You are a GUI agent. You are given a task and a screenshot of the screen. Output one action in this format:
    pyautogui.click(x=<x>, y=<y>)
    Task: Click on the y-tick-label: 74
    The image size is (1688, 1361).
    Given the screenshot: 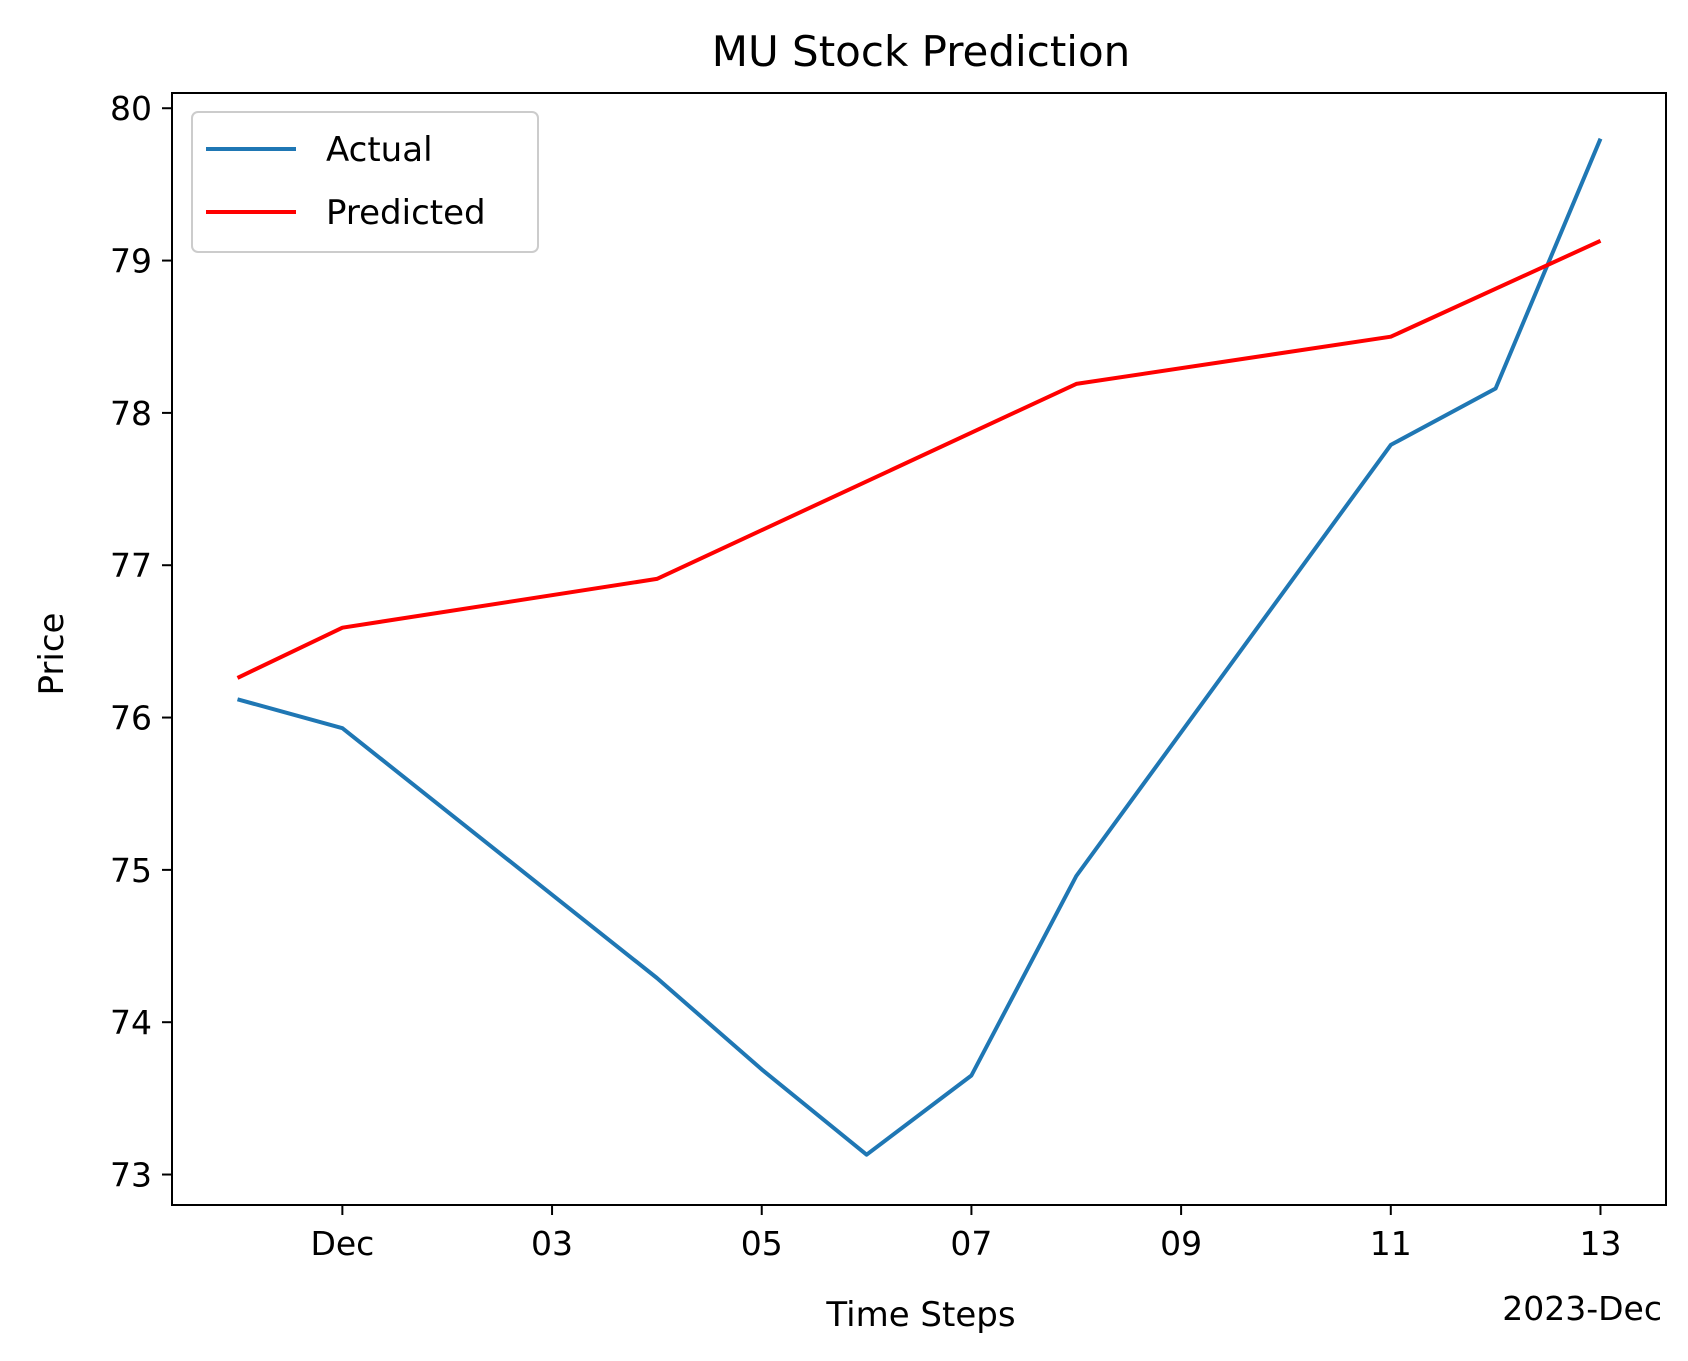 What is the action you would take?
    pyautogui.click(x=131, y=1022)
    